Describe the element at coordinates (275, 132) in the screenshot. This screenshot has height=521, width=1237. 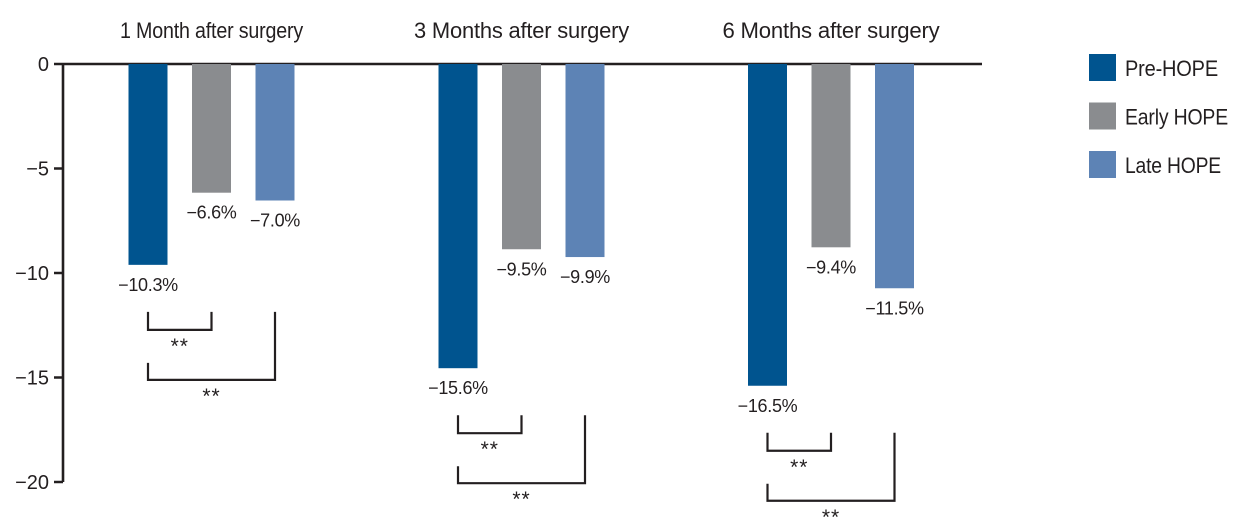
I see `bar-late-hope-1-month` at that location.